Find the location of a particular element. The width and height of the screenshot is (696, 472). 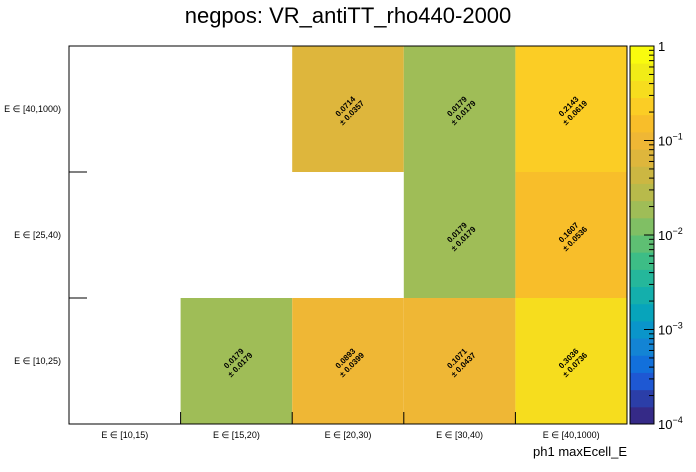

color-scale-tick-label: 10⁻¹ is located at coordinates (670, 140).